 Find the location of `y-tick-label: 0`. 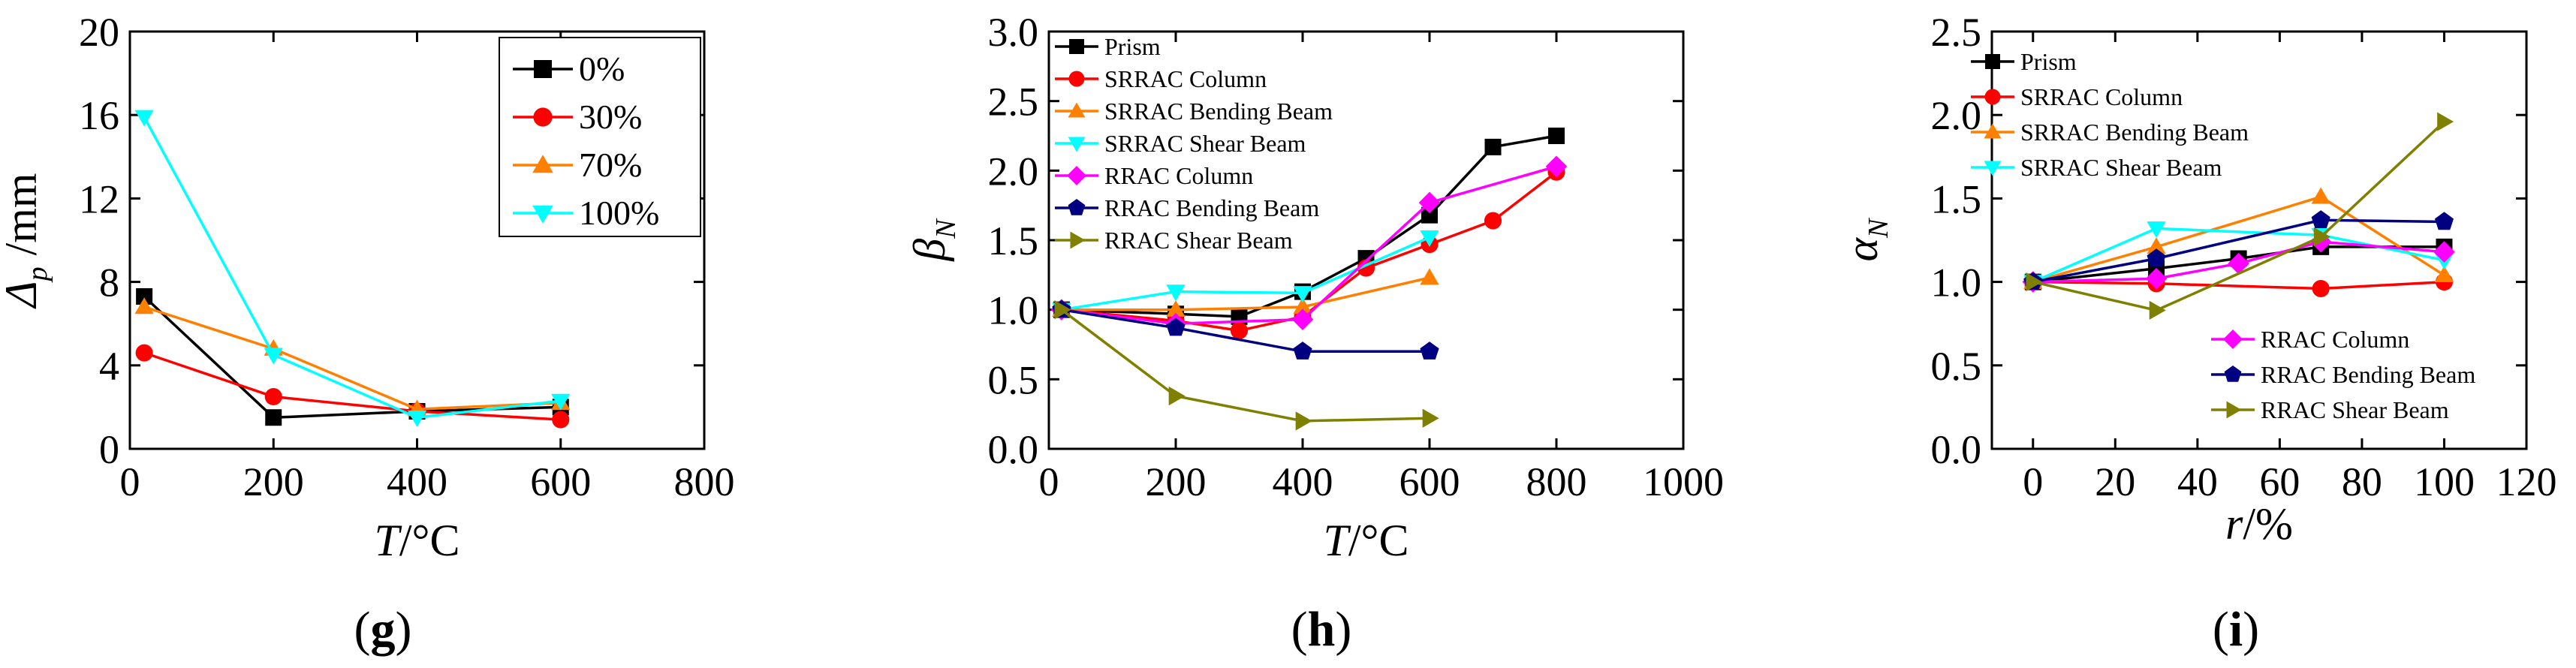

y-tick-label: 0 is located at coordinates (109, 449).